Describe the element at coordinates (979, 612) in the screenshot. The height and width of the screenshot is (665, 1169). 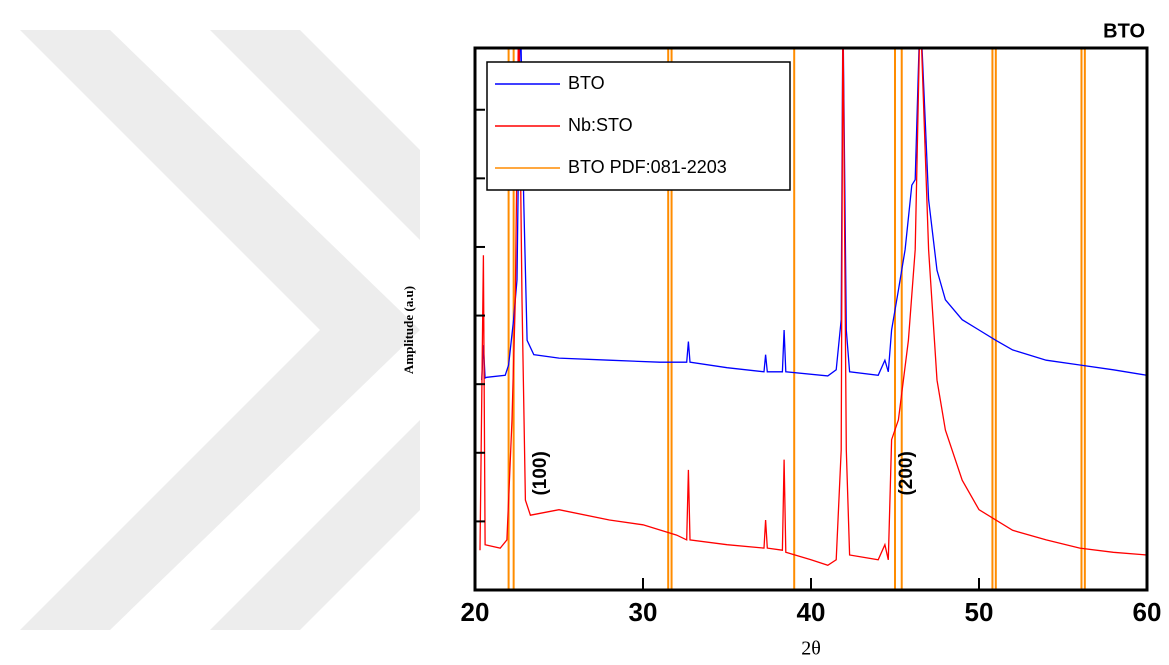
I see `x-tick-label: 50` at that location.